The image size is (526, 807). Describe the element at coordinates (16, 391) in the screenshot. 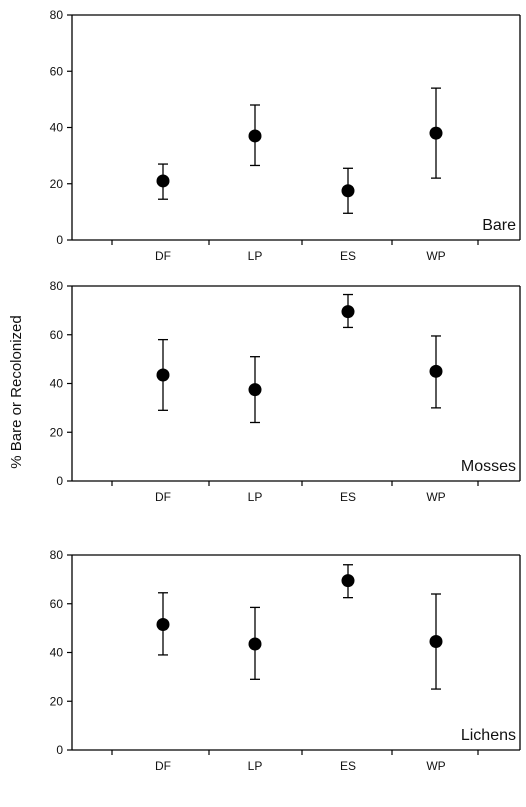

I see `y-axis-label: % Bare or Recolonized` at that location.